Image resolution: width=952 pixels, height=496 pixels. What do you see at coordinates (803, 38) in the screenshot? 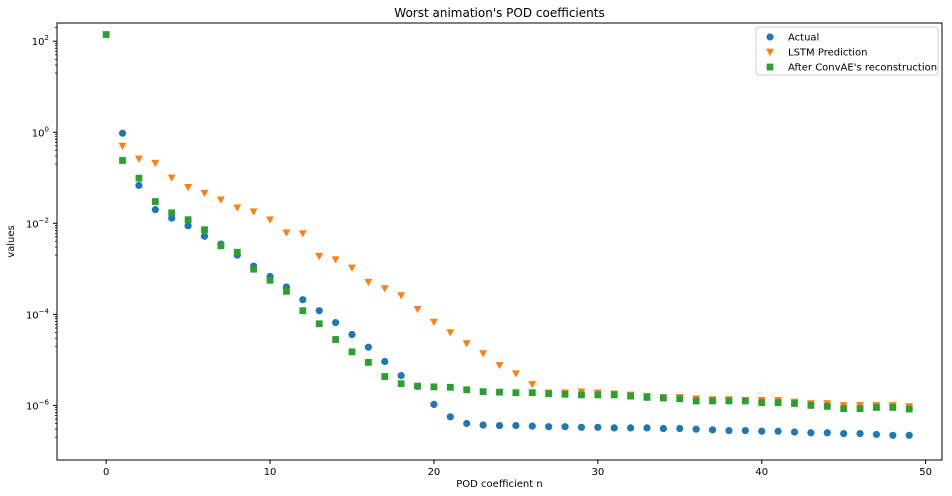
I see `legend-label: Actual` at bounding box center [803, 38].